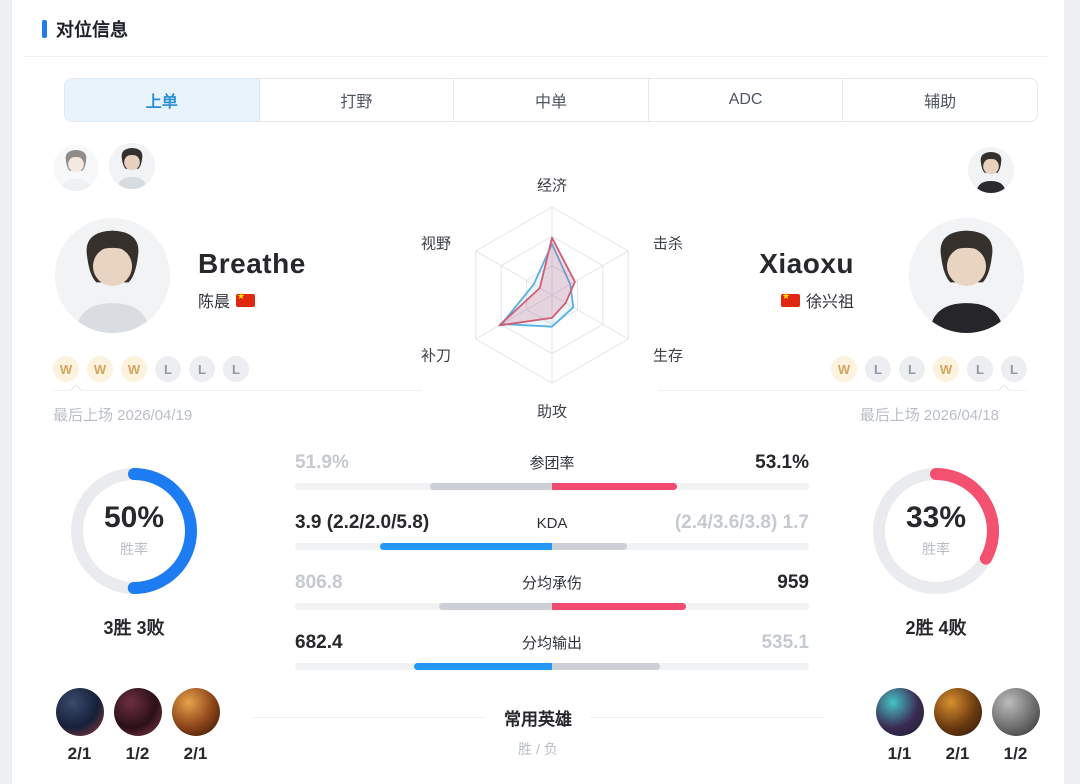 Image resolution: width=1080 pixels, height=784 pixels. What do you see at coordinates (252, 263) in the screenshot?
I see `left-player-name: Breathe` at bounding box center [252, 263].